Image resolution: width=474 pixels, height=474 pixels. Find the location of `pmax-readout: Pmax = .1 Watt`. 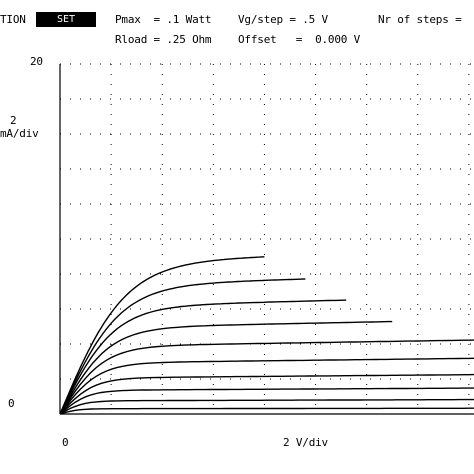

pmax-readout: Pmax = .1 Watt is located at coordinates (163, 19).